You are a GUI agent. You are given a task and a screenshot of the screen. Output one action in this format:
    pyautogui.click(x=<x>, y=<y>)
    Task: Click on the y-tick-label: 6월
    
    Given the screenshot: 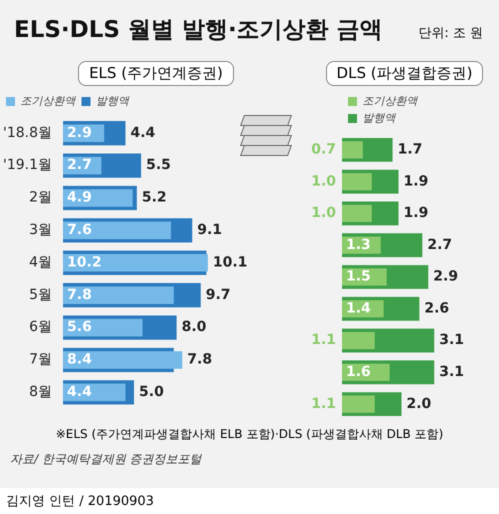 What is the action you would take?
    pyautogui.click(x=40, y=327)
    